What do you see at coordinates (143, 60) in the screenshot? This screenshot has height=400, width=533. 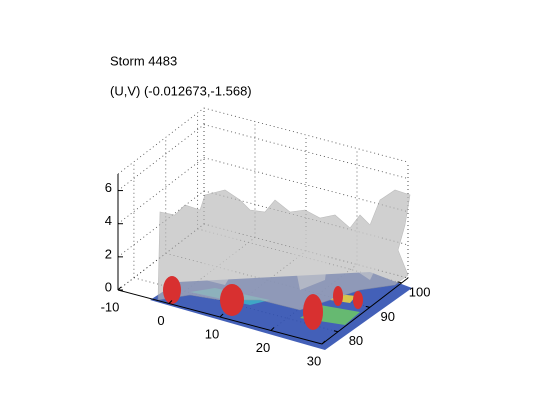 I see `chart-title: Storm 4483` at bounding box center [143, 60].